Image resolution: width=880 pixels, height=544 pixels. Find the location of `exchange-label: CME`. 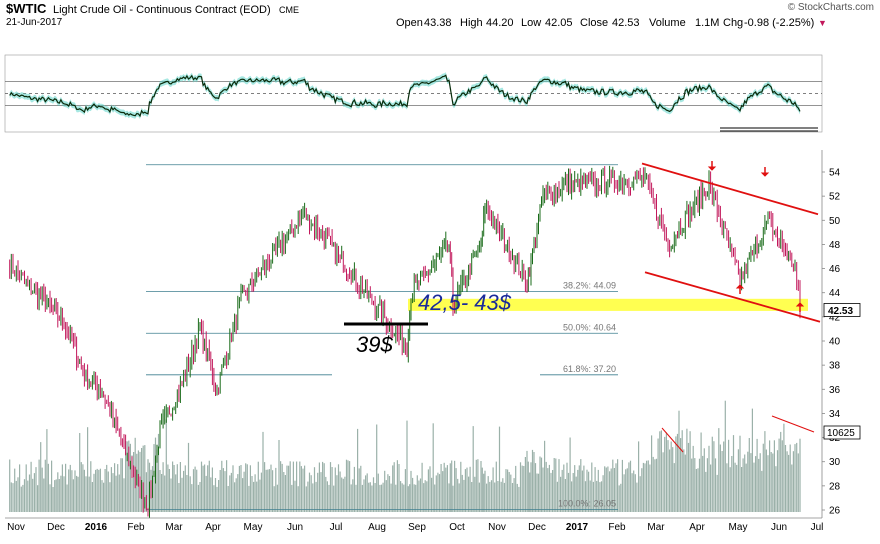

exchange-label: CME is located at coordinates (289, 10).